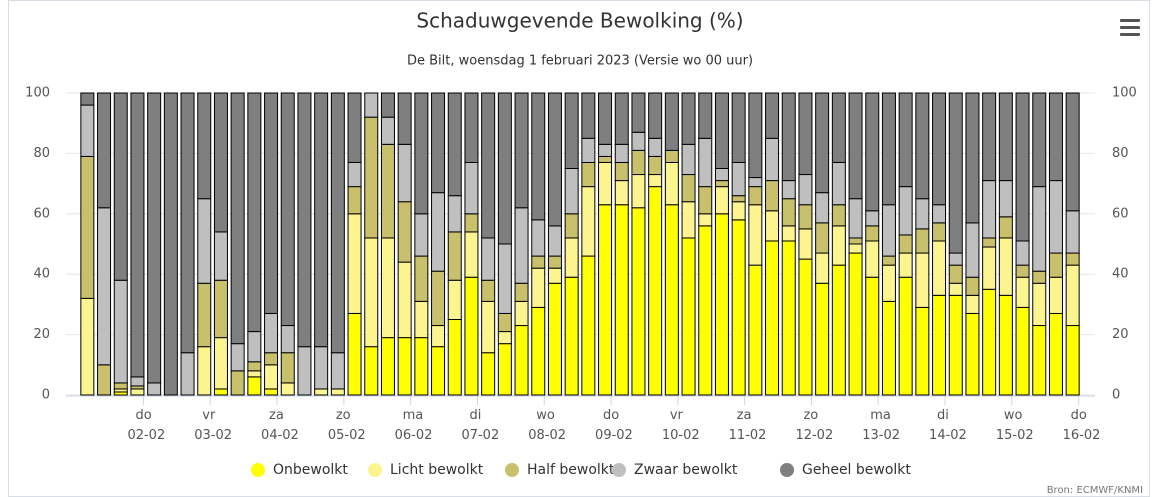 The width and height of the screenshot is (1157, 497). What do you see at coordinates (41, 274) in the screenshot?
I see `y-tick-label: 40` at bounding box center [41, 274].